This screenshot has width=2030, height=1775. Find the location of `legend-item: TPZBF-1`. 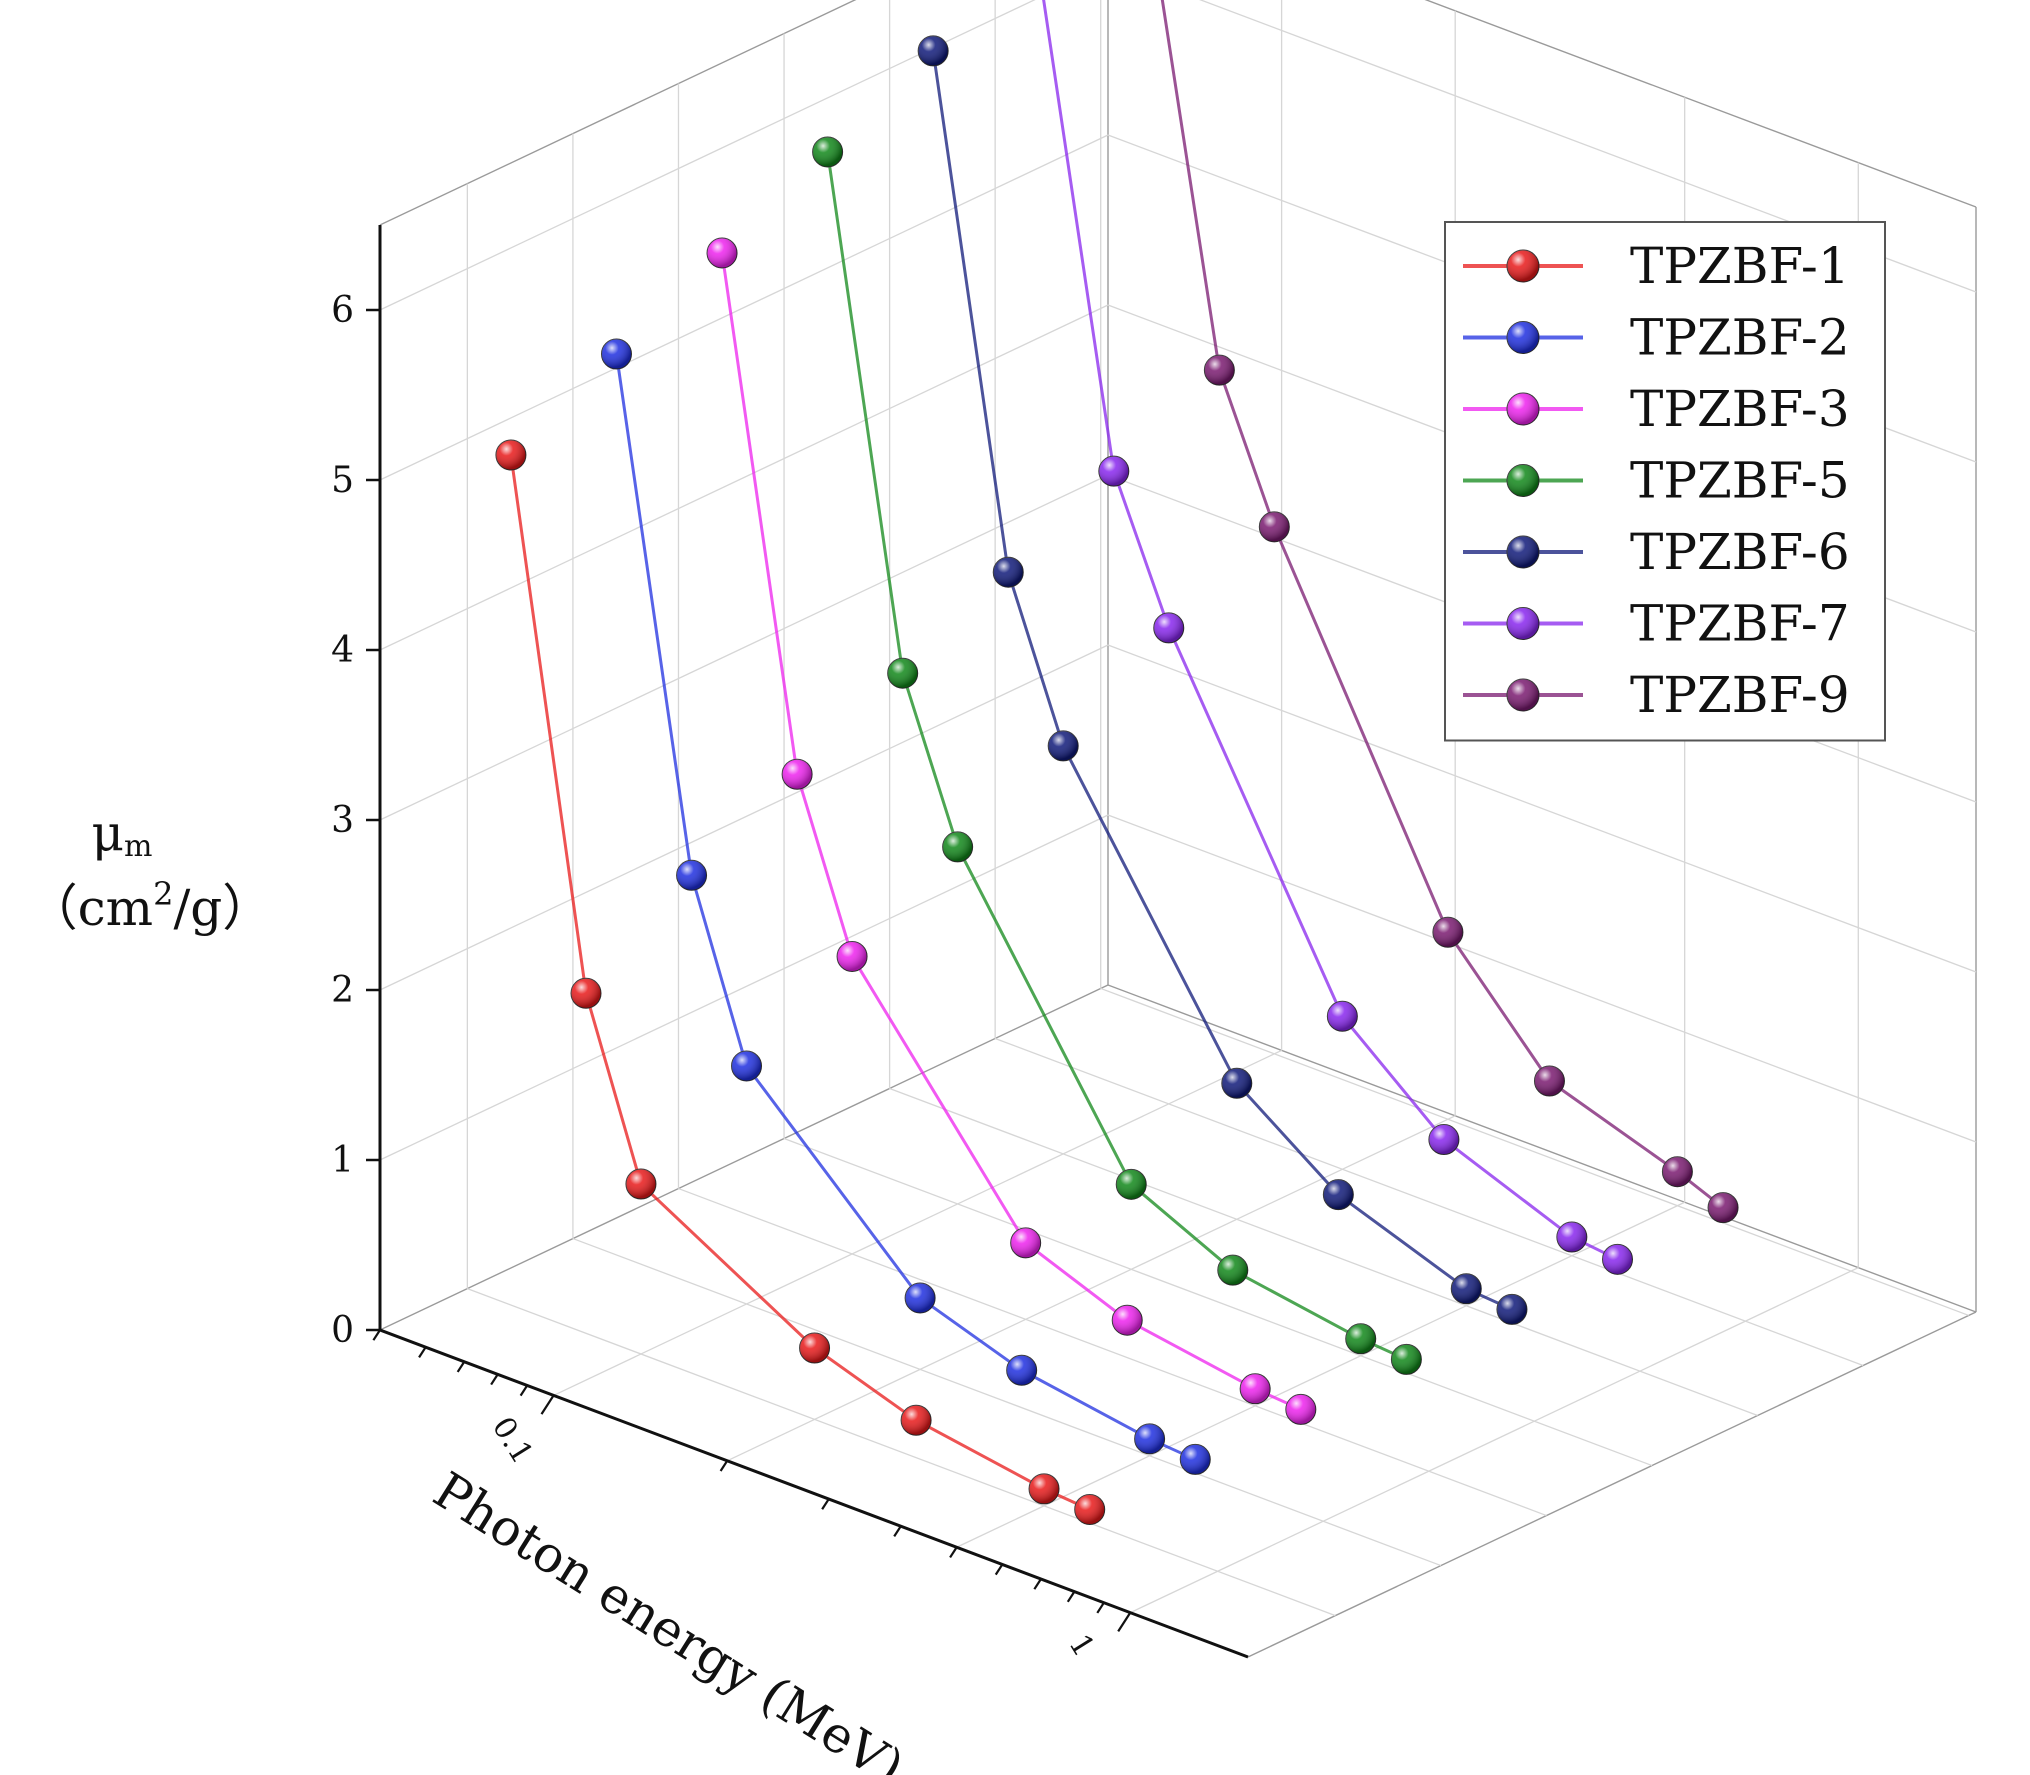

legend-item: TPZBF-1 is located at coordinates (1656, 266).